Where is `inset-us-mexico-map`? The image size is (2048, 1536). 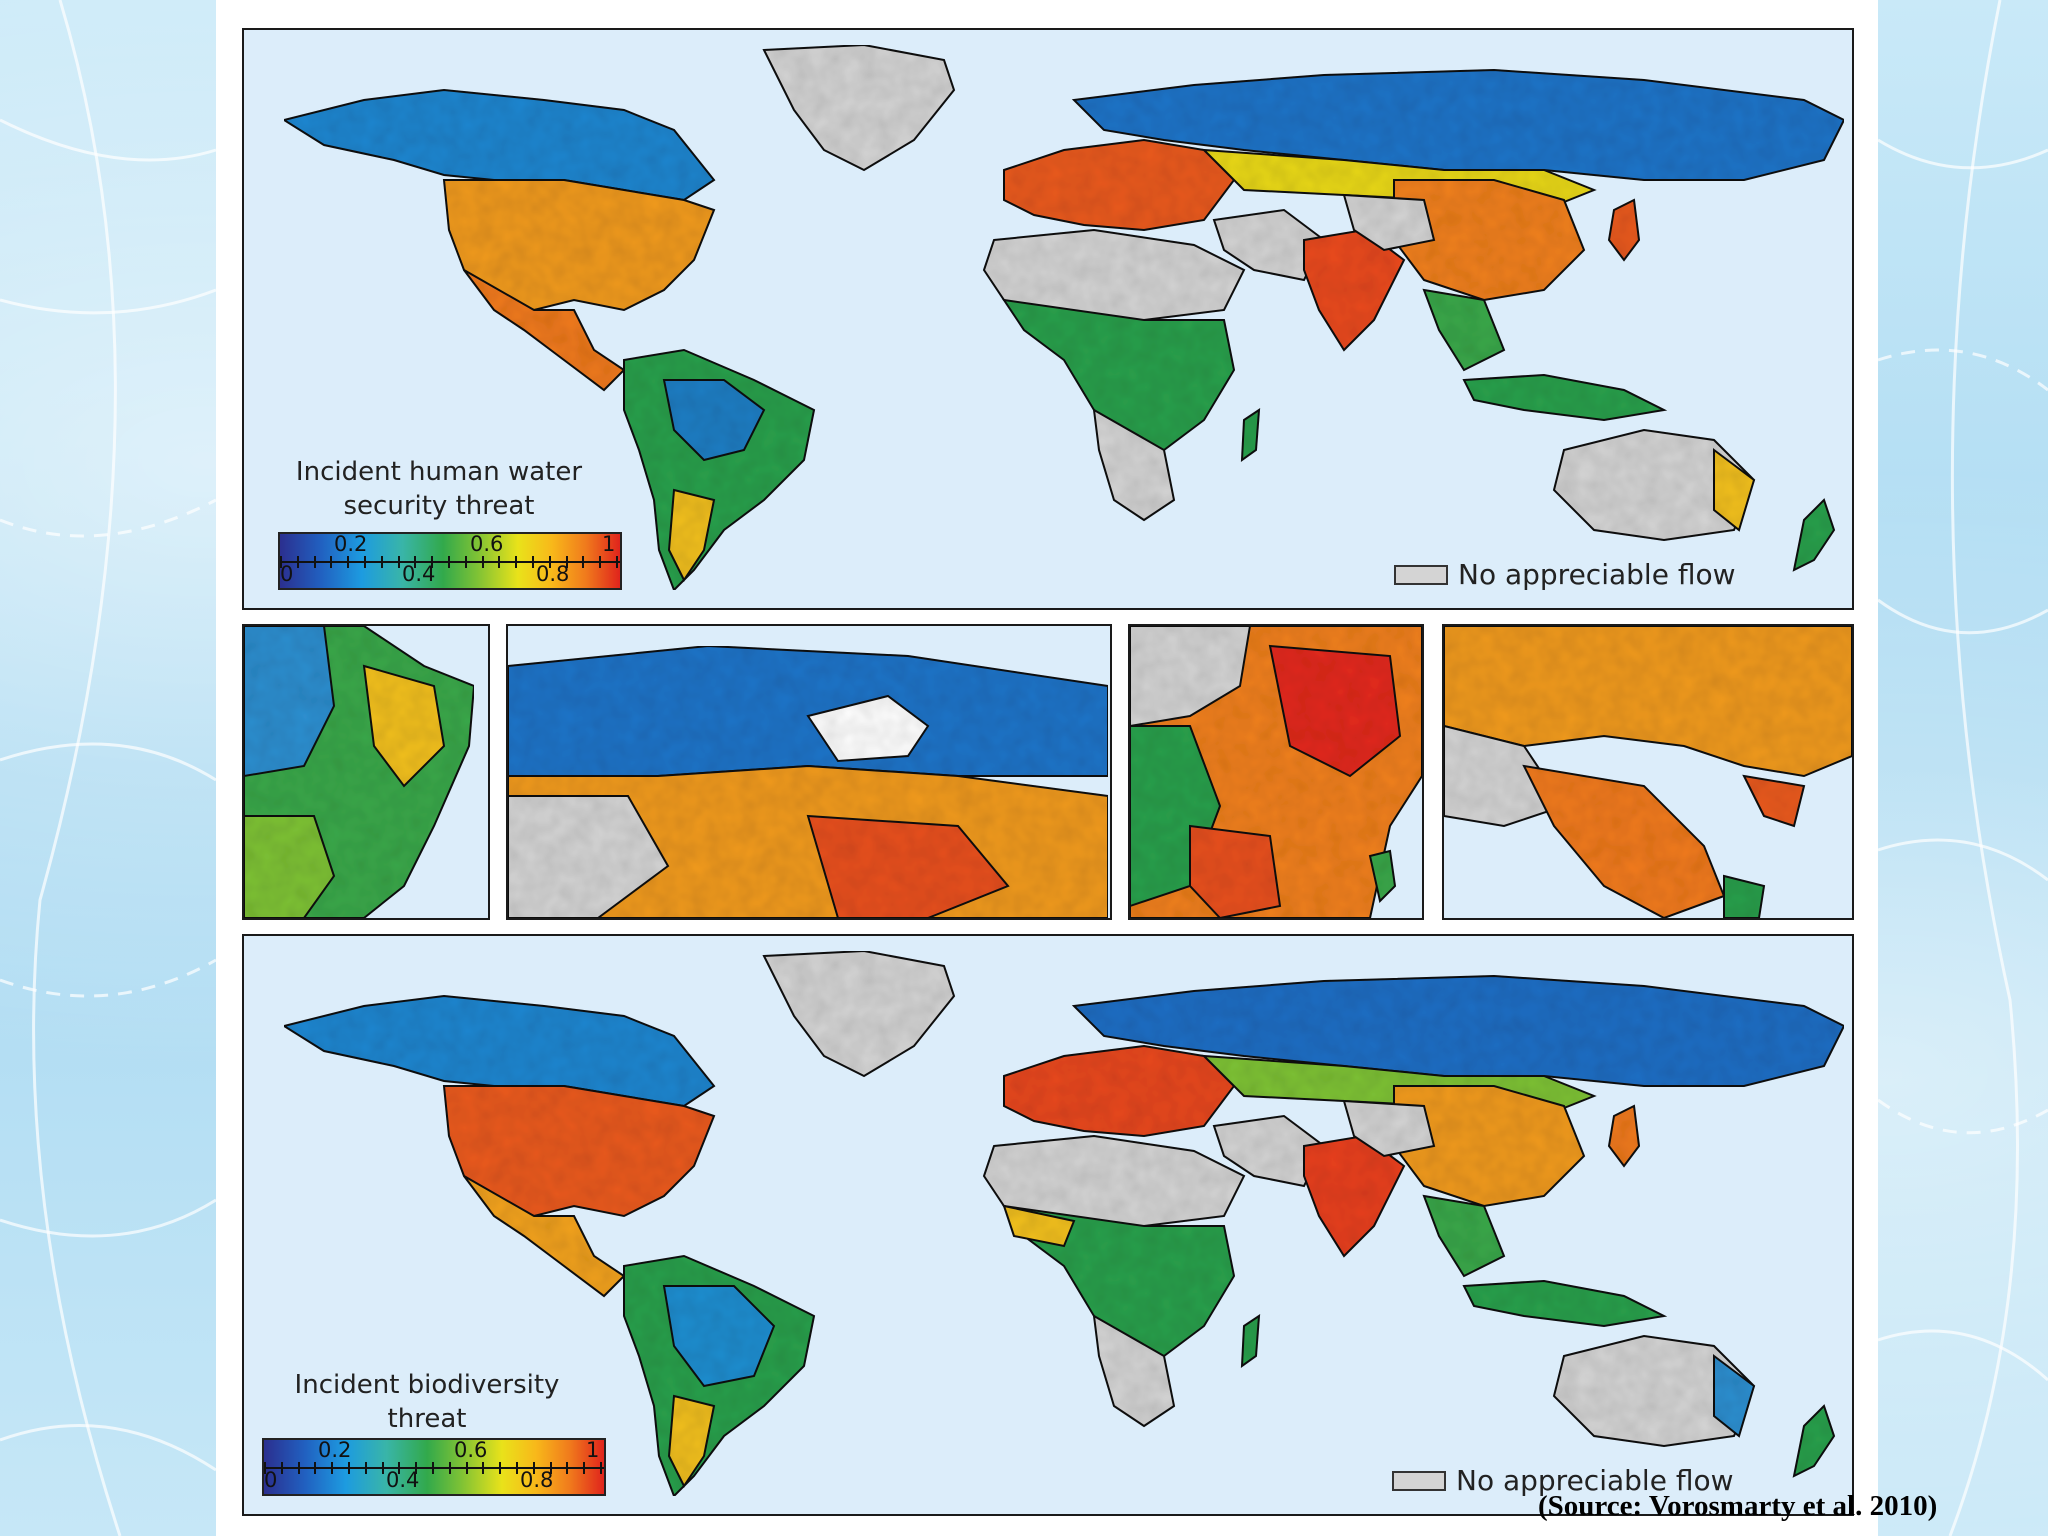
inset-us-mexico-map is located at coordinates (1648, 772).